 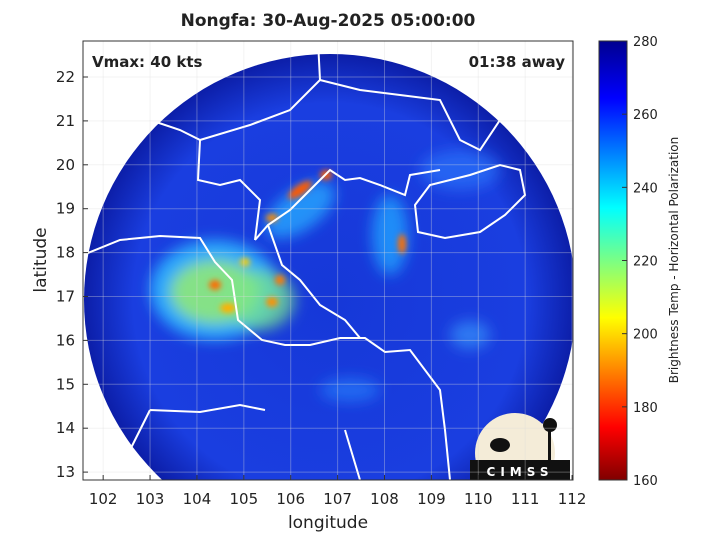 What do you see at coordinates (65, 384) in the screenshot?
I see `y-tick-label: 15` at bounding box center [65, 384].